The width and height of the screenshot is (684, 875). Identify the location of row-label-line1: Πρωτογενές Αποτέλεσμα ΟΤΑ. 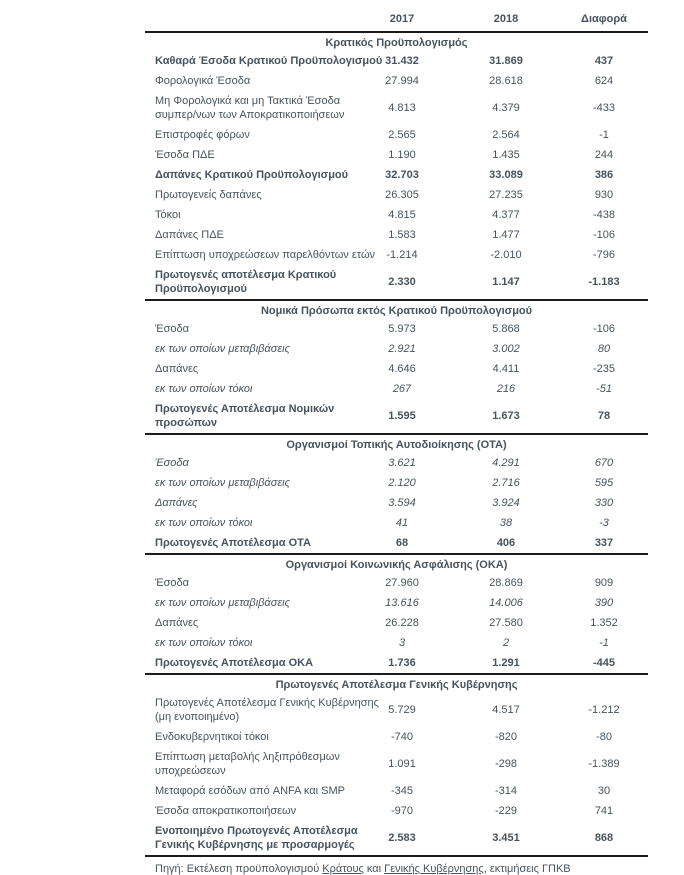
(233, 543).